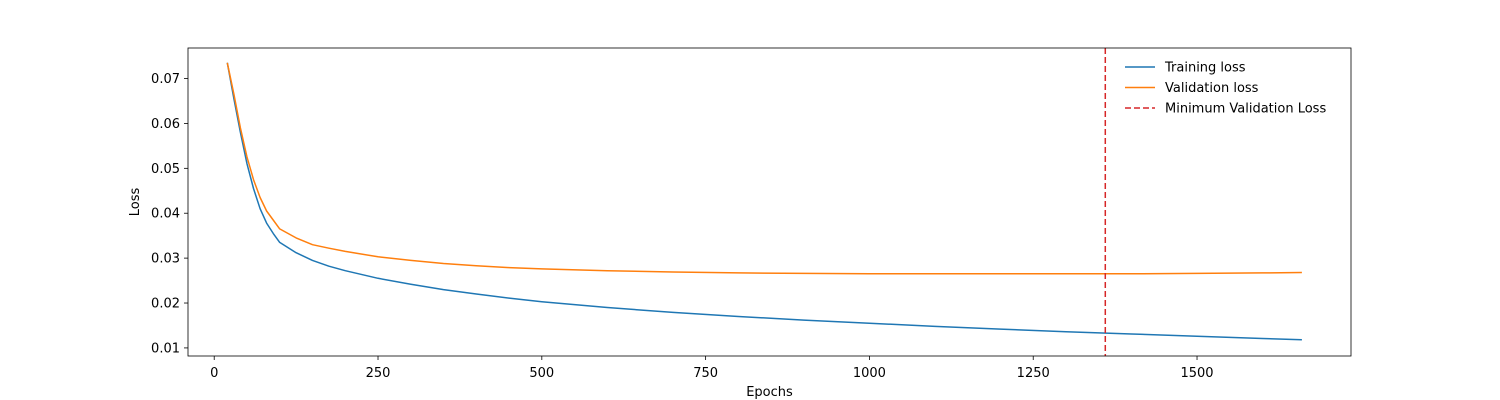  Describe the element at coordinates (165, 348) in the screenshot. I see `y-tick-label: 0.01` at that location.